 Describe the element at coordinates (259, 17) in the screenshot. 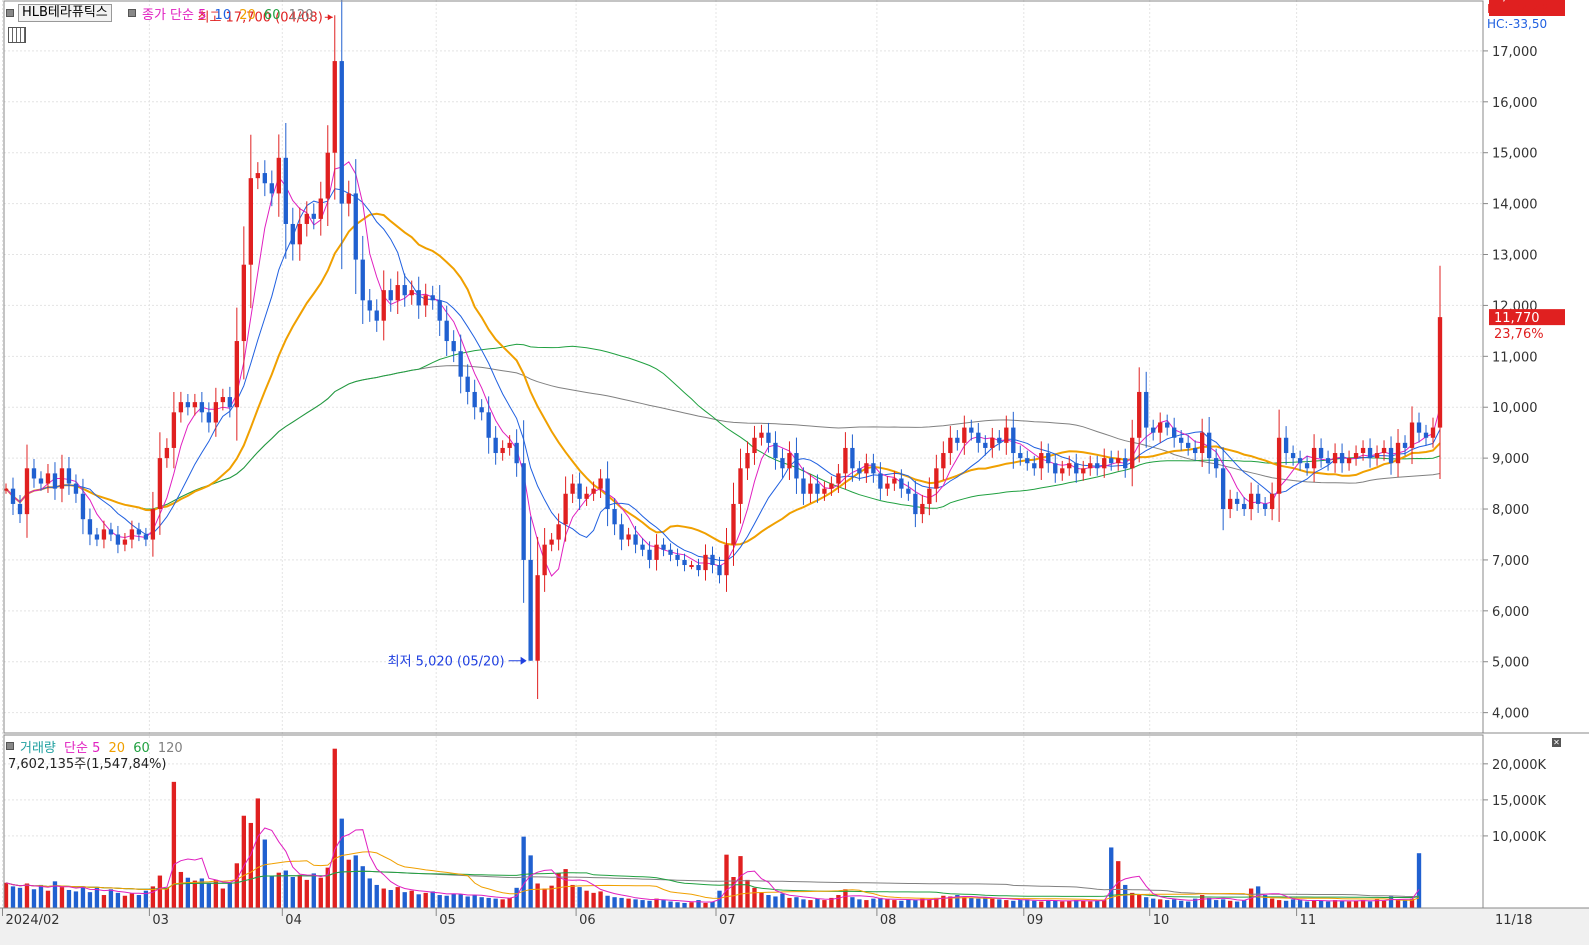

I see `high-annotation: 최고 17,700 (04/08)` at that location.